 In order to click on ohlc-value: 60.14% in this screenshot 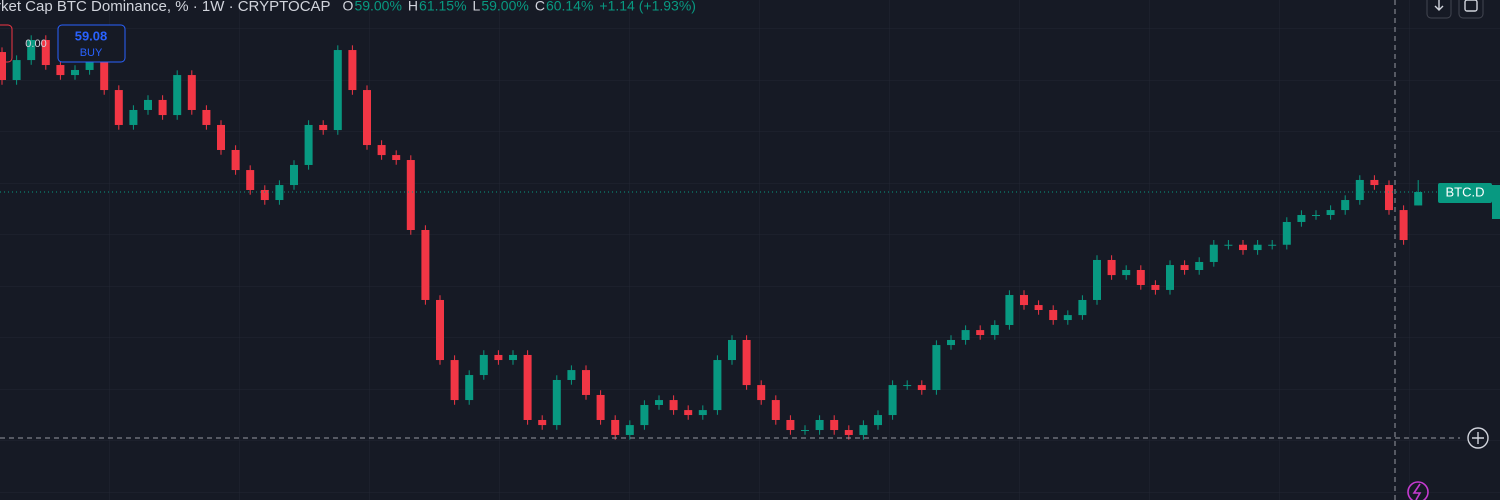, I will do `click(569, 7)`.